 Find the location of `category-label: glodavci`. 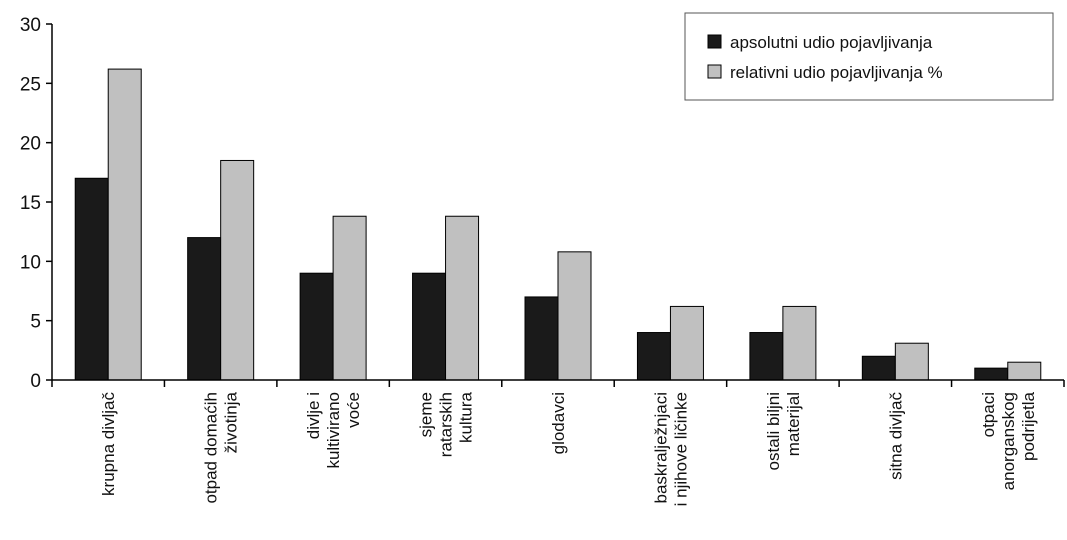

category-label: glodavci is located at coordinates (558, 423).